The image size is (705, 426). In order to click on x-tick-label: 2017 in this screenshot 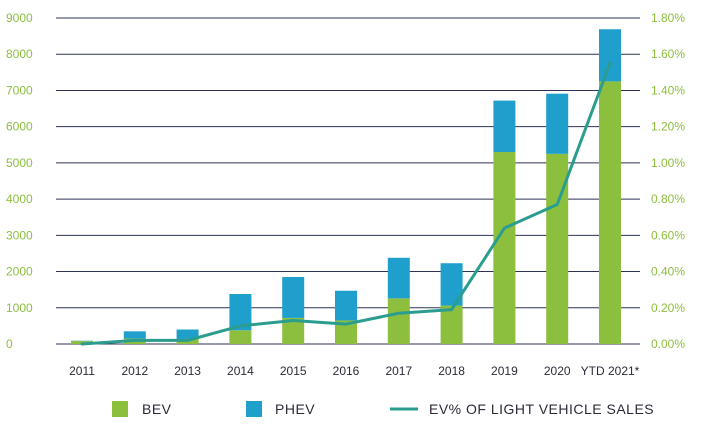, I will do `click(398, 371)`.